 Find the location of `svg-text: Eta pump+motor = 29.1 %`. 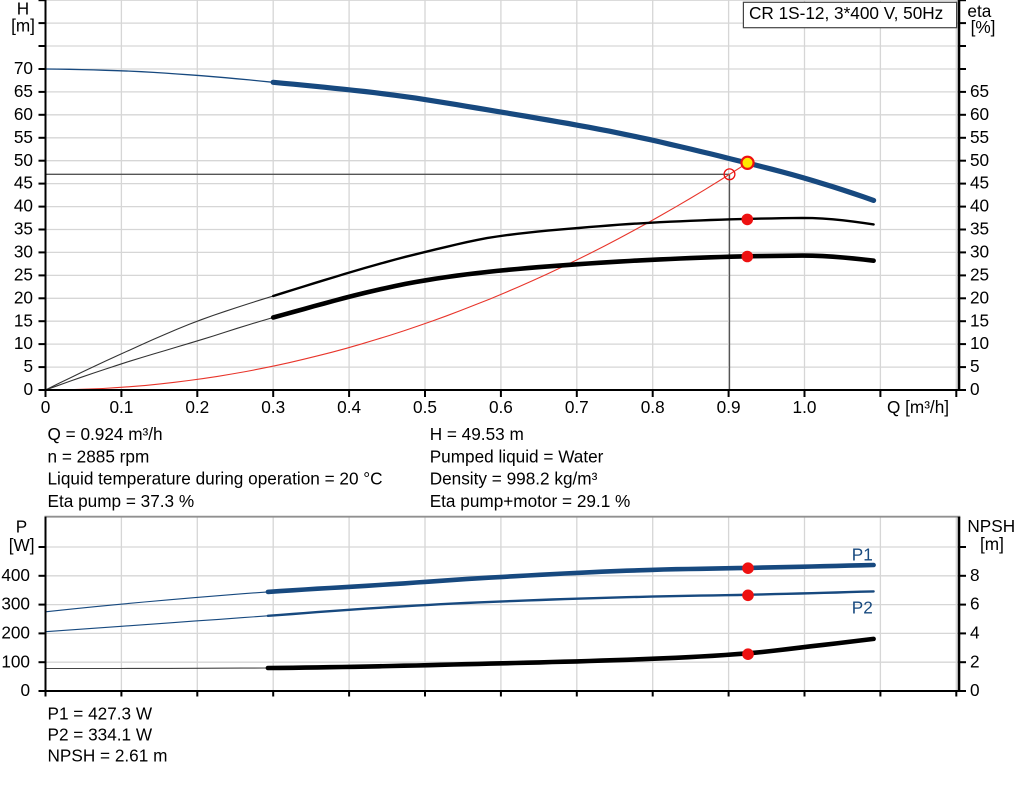

svg-text: Eta pump+motor = 29.1 % is located at coordinates (530, 501).